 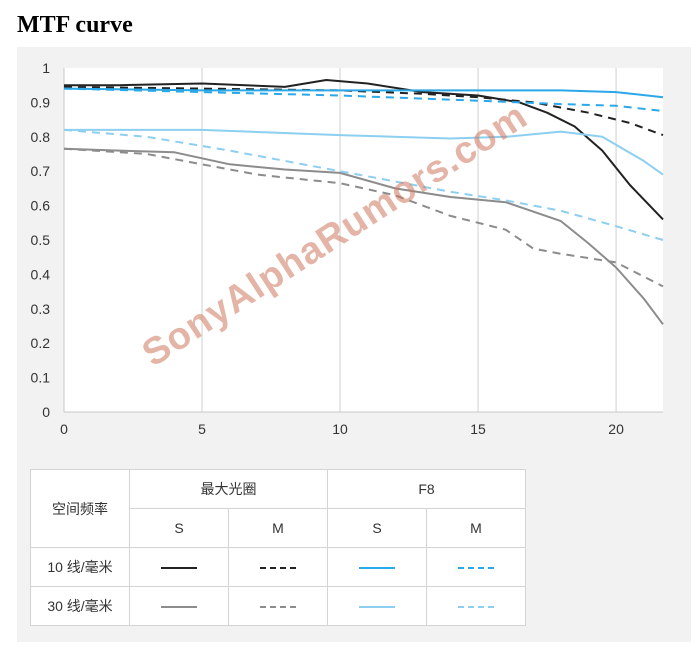 What do you see at coordinates (41, 309) in the screenshot?
I see `y-tick-label: 0.3` at bounding box center [41, 309].